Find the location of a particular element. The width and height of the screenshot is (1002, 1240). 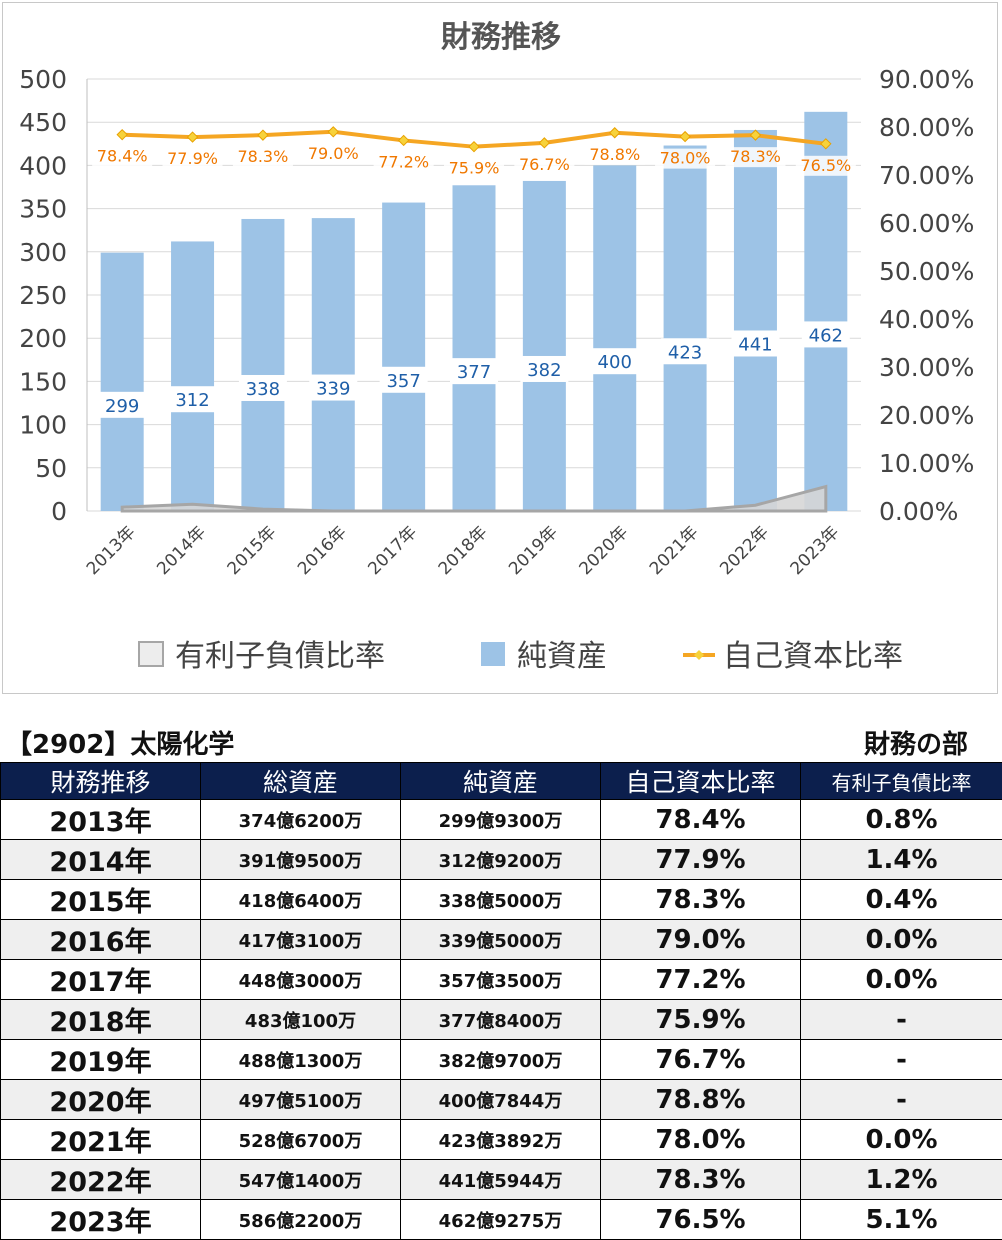

header-year: 財務推移 is located at coordinates (101, 781).